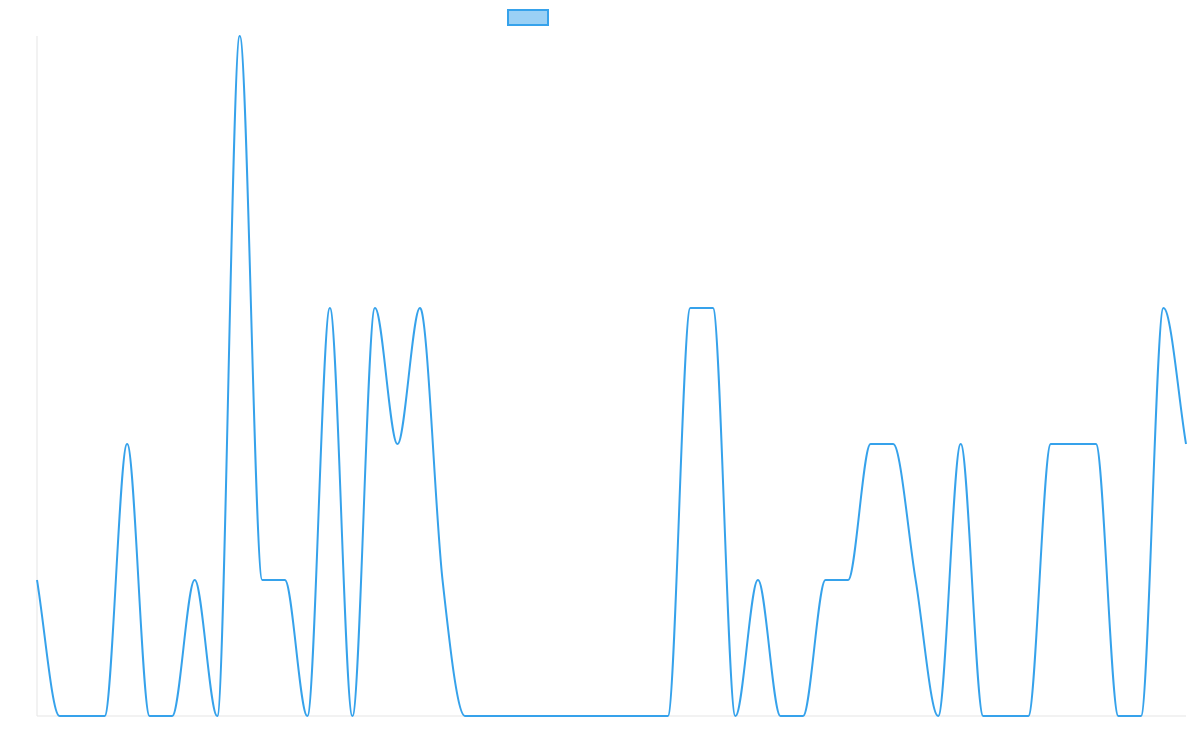  I want to click on legend, so click(528, 17).